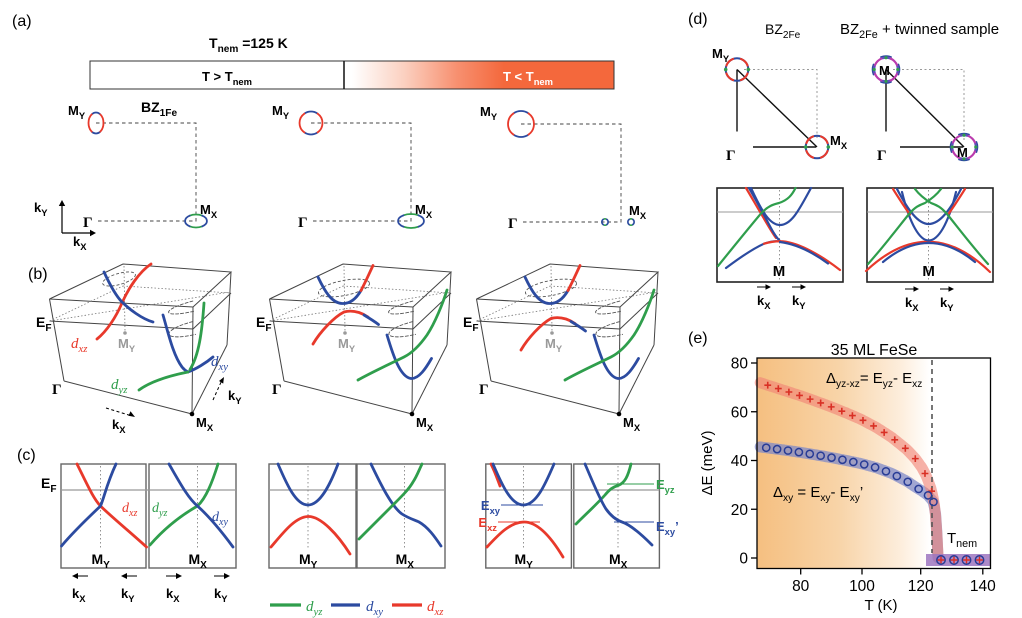  Describe the element at coordinates (740, 510) in the screenshot. I see `svg-text: 20` at that location.